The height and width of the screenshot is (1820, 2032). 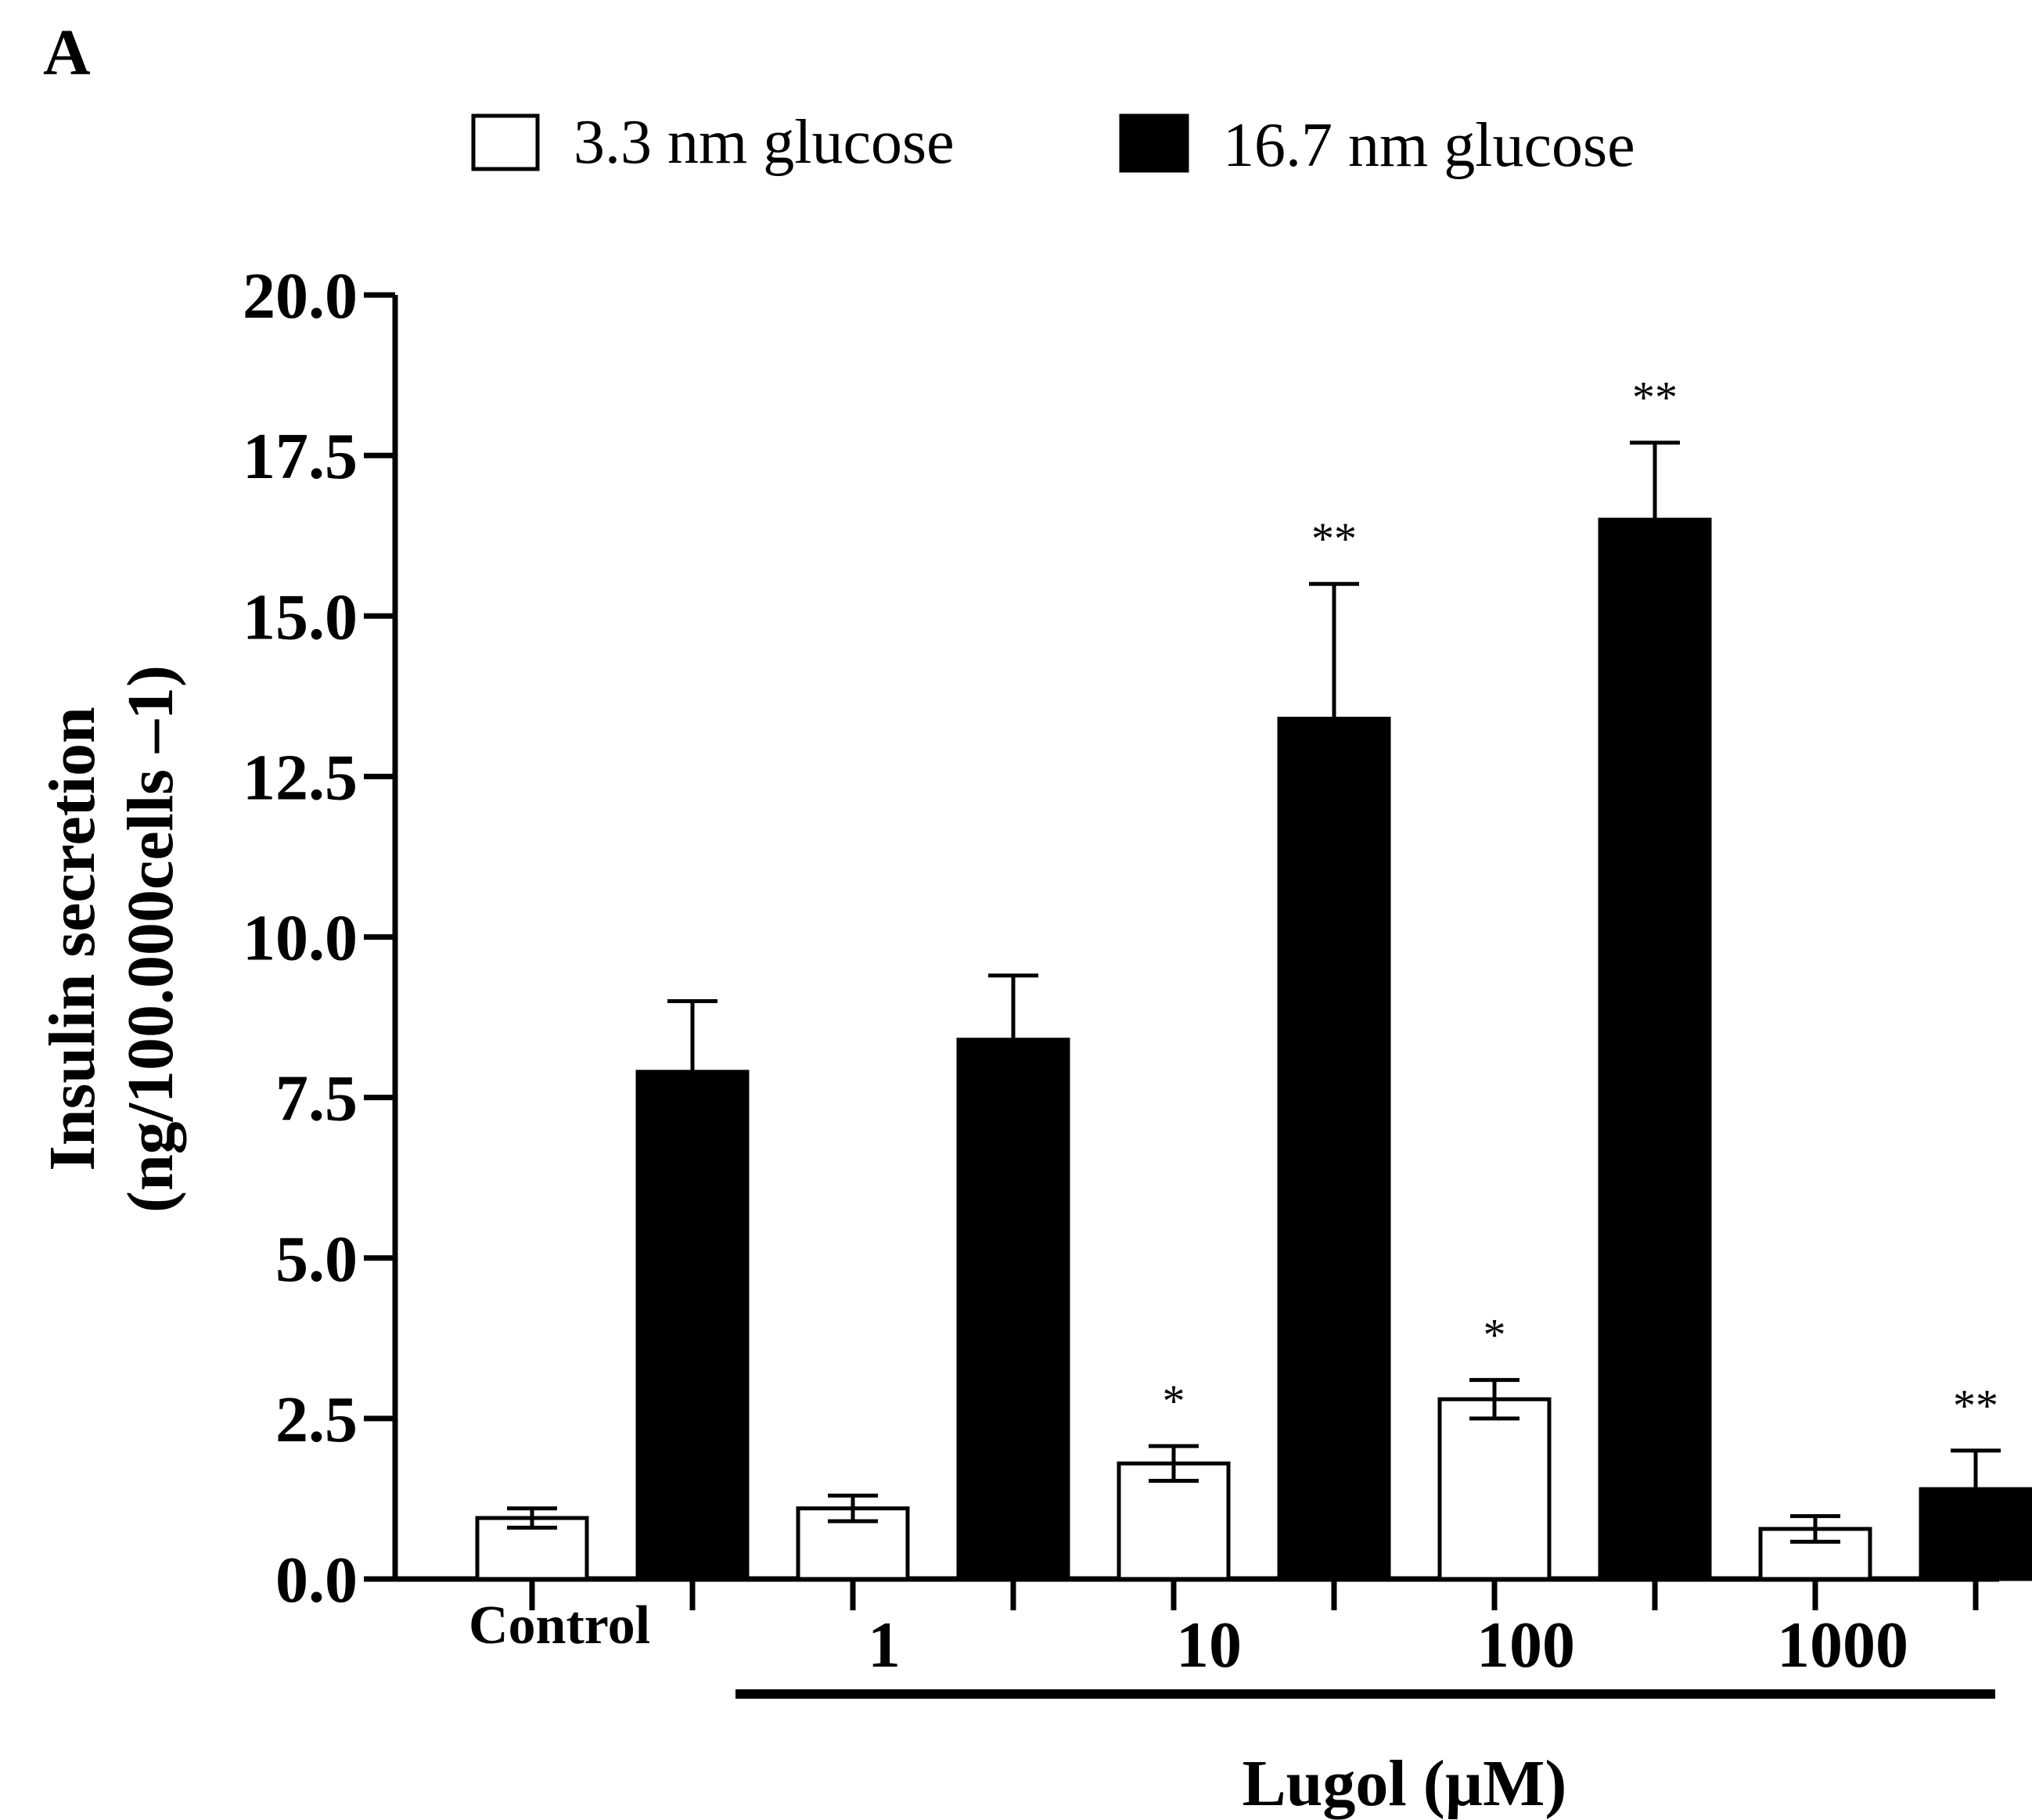 I want to click on legend-label-series2: 16.7 nm glucose, so click(x=1429, y=145).